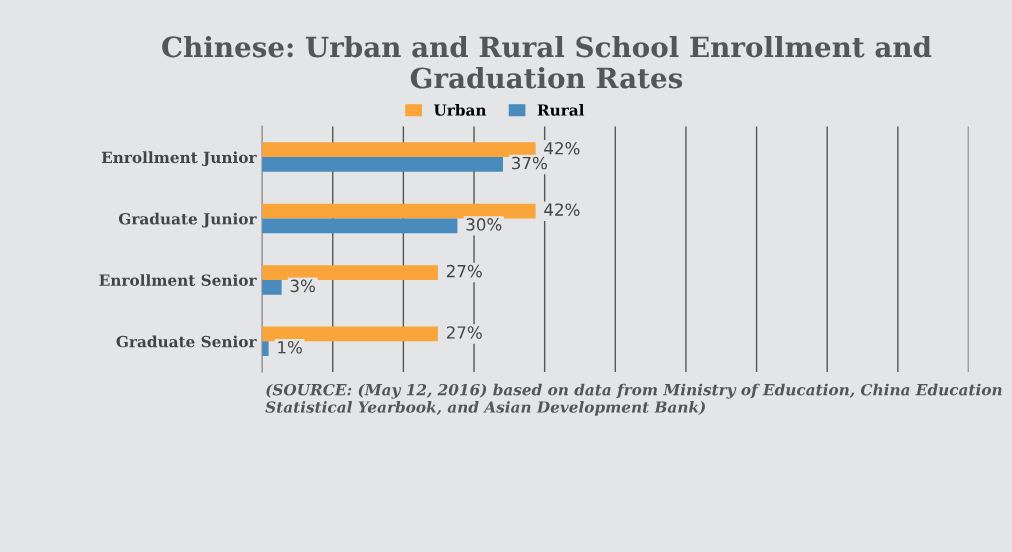 The height and width of the screenshot is (552, 1012). I want to click on data-label: 1%, so click(290, 347).